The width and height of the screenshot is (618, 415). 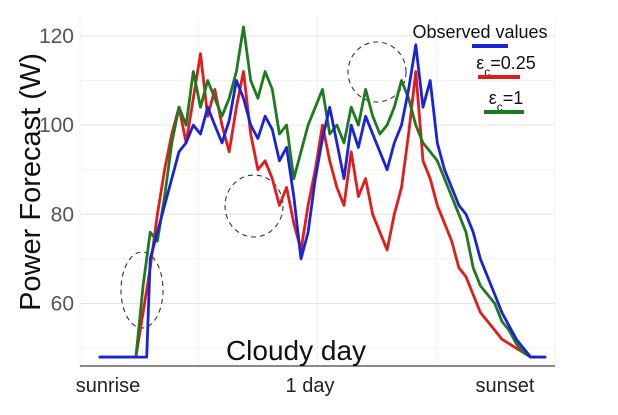 I want to click on y-tick-label: 120, so click(x=56, y=36).